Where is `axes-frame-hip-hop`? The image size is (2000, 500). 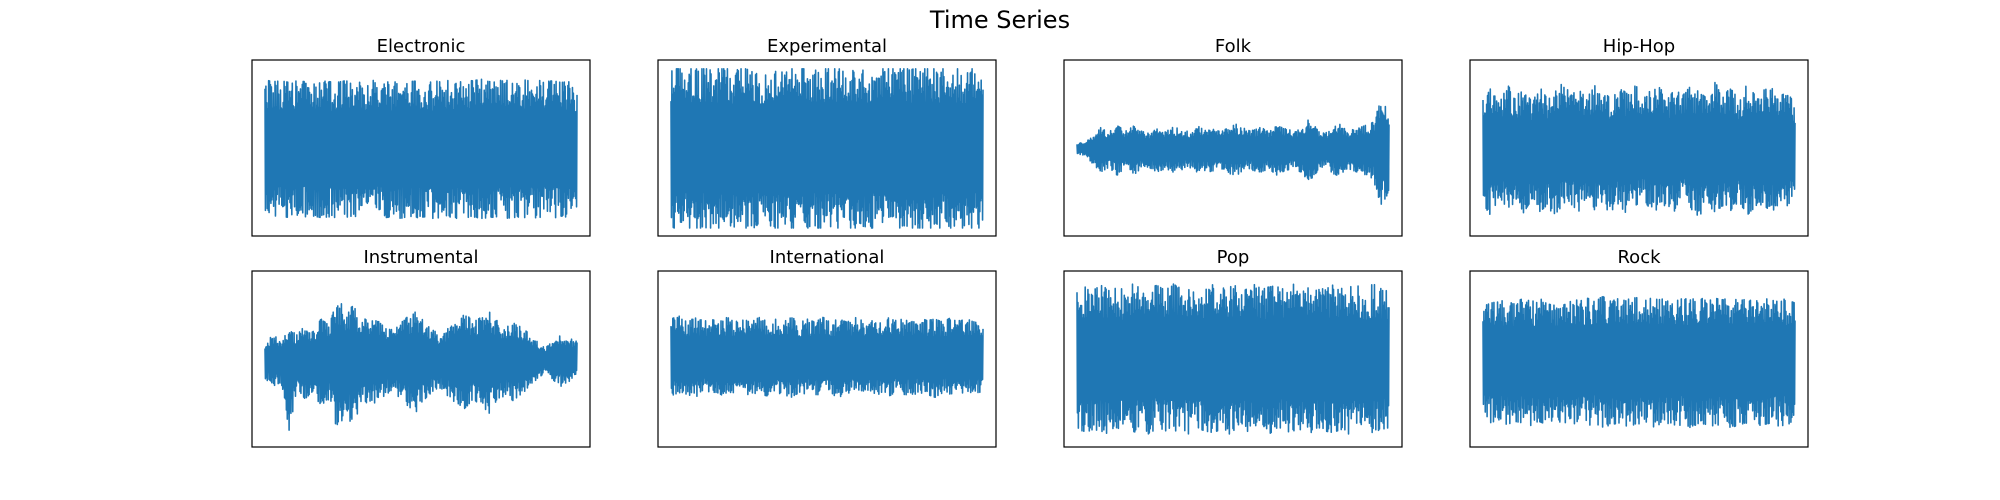
axes-frame-hip-hop is located at coordinates (1639, 148).